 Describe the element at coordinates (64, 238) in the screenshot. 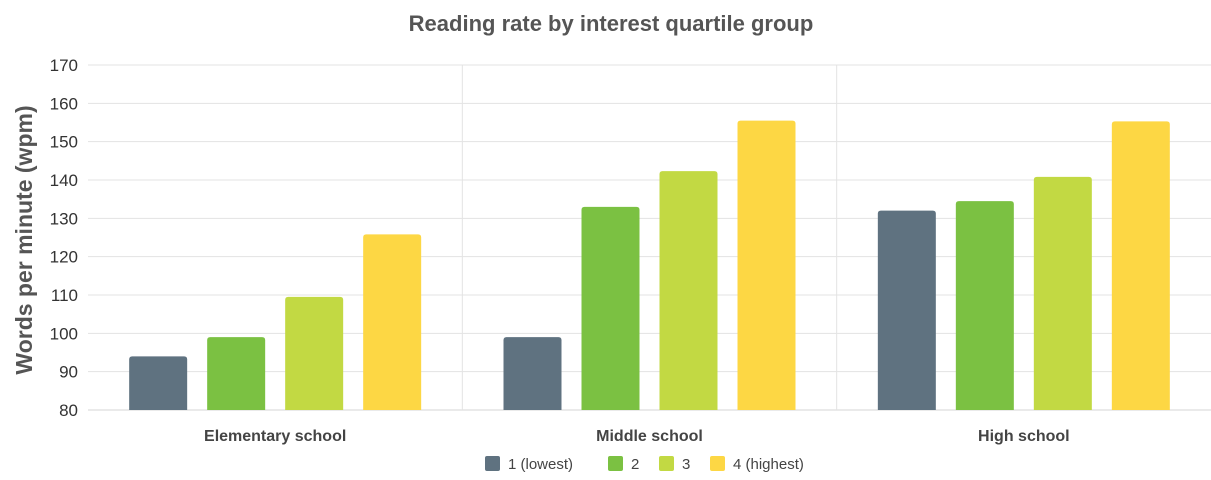

I see `y-tick-labels: 80 90 100 110 120 130 140 150 160 170` at that location.